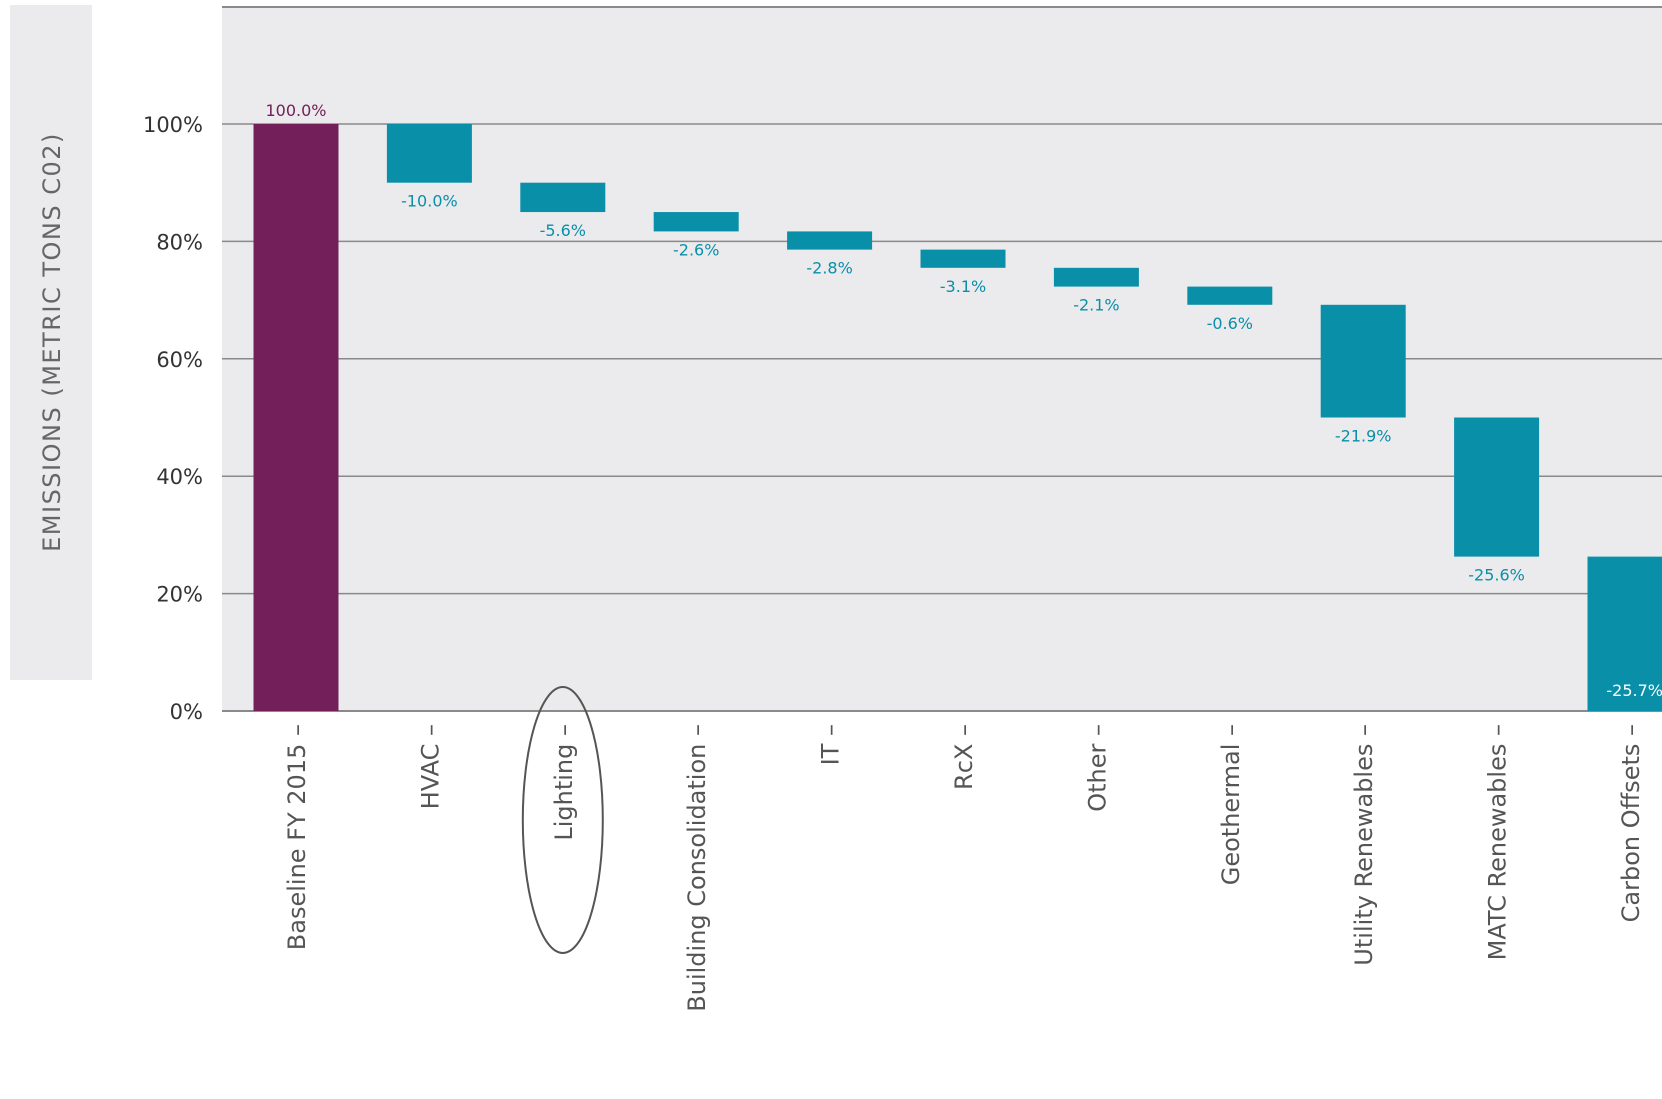 Image resolution: width=1662 pixels, height=1099 pixels. Describe the element at coordinates (179, 477) in the screenshot. I see `y-tick-label: 40%` at that location.